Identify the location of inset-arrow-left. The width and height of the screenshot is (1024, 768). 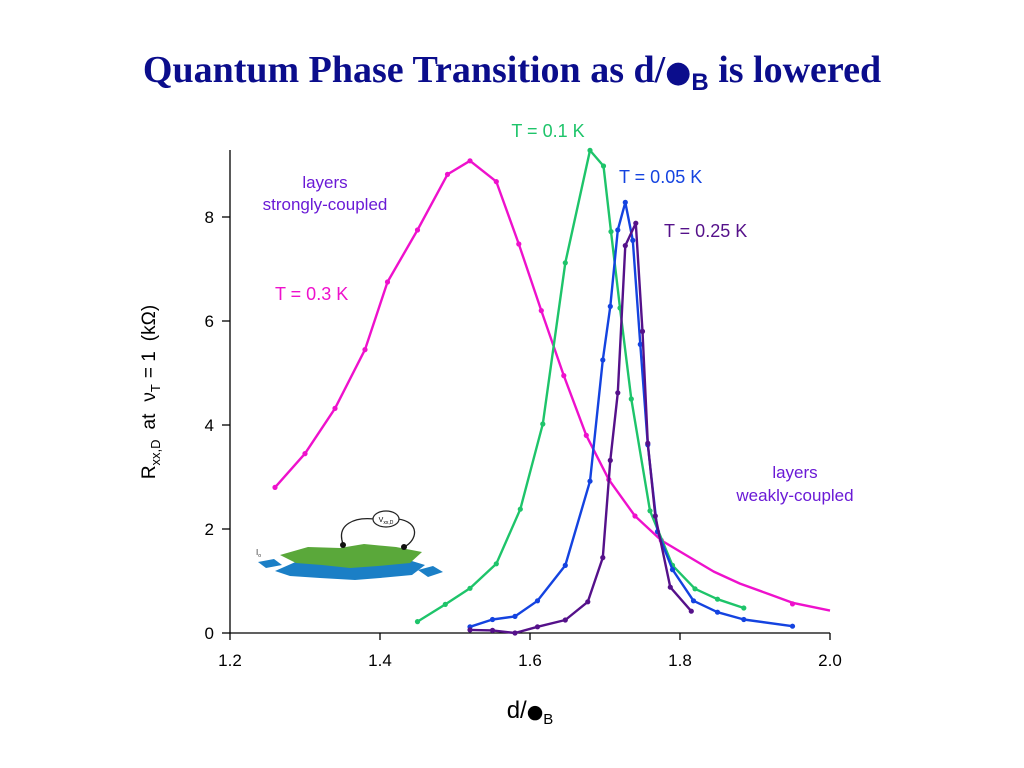
(270, 563).